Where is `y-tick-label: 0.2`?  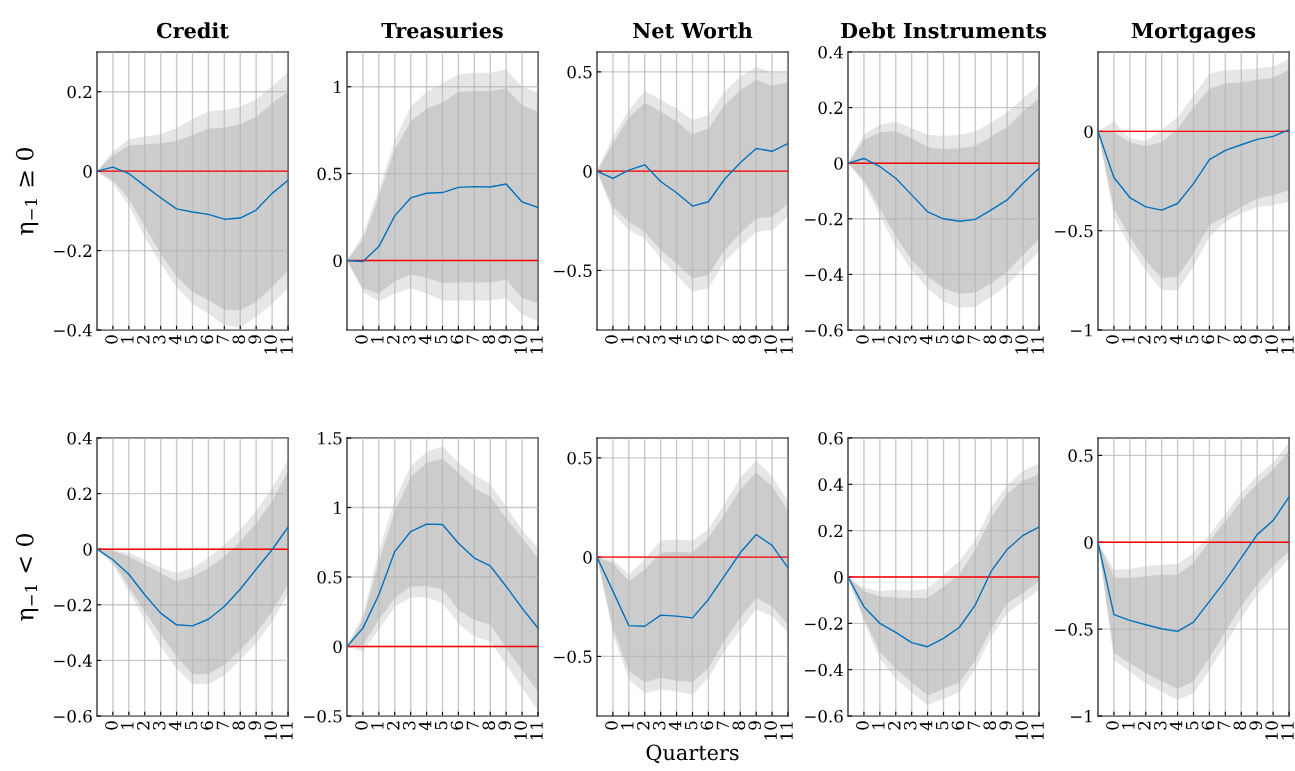 y-tick-label: 0.2 is located at coordinates (79, 92).